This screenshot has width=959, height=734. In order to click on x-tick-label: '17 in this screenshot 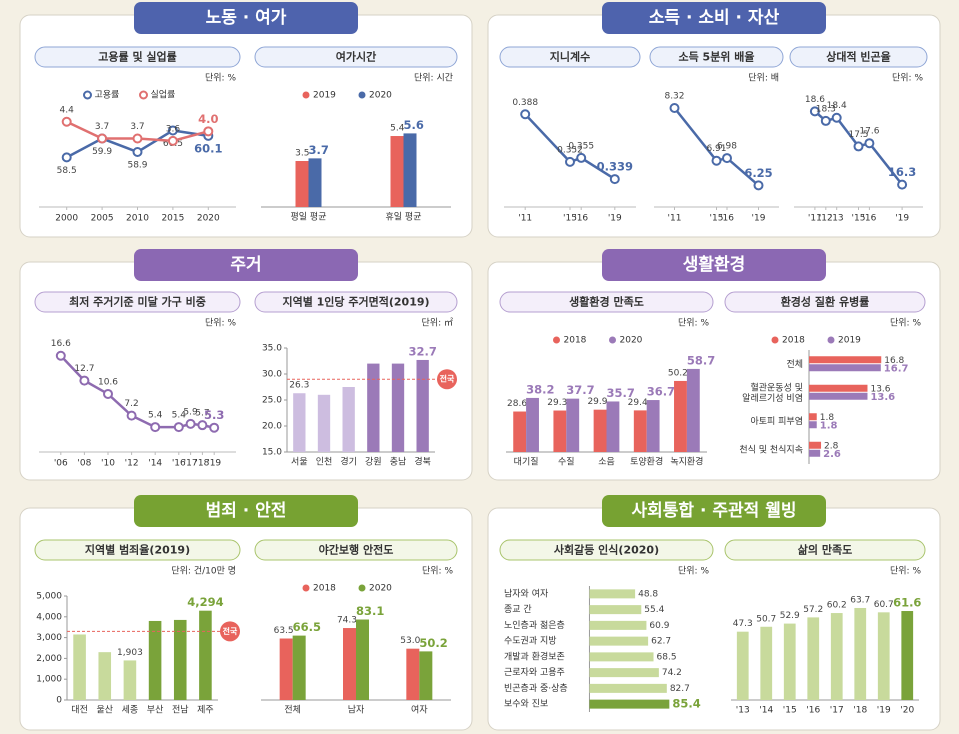, I will do `click(191, 464)`.